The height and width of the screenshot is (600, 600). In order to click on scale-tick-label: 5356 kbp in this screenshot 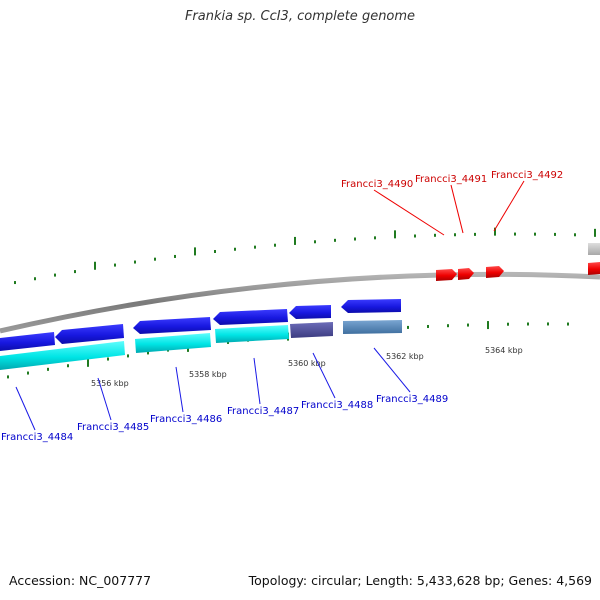, I will do `click(110, 383)`.